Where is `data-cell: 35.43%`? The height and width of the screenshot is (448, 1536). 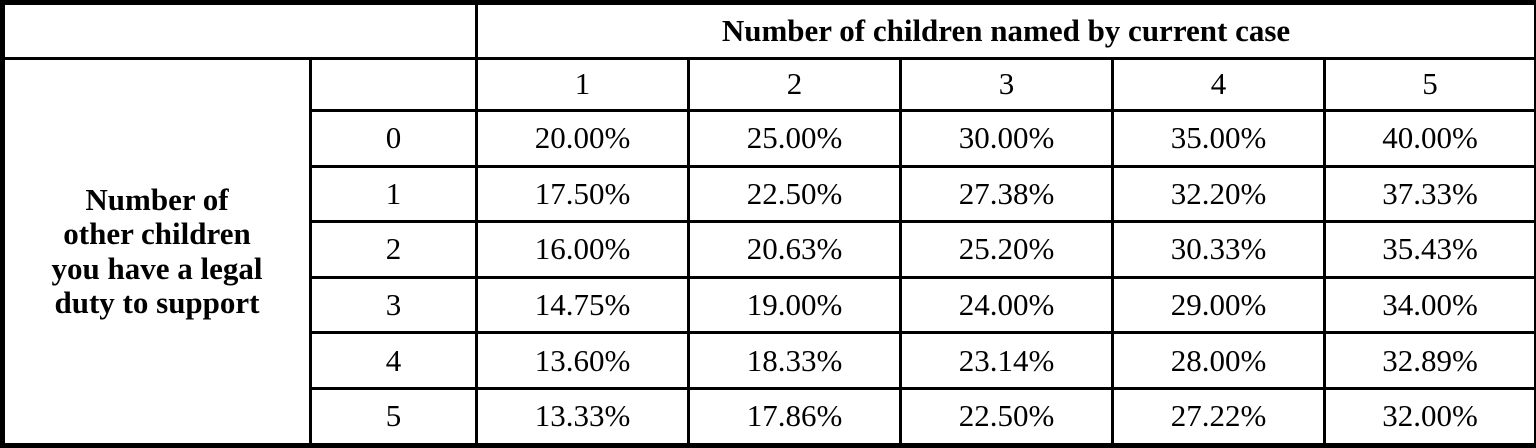
data-cell: 35.43% is located at coordinates (1429, 249).